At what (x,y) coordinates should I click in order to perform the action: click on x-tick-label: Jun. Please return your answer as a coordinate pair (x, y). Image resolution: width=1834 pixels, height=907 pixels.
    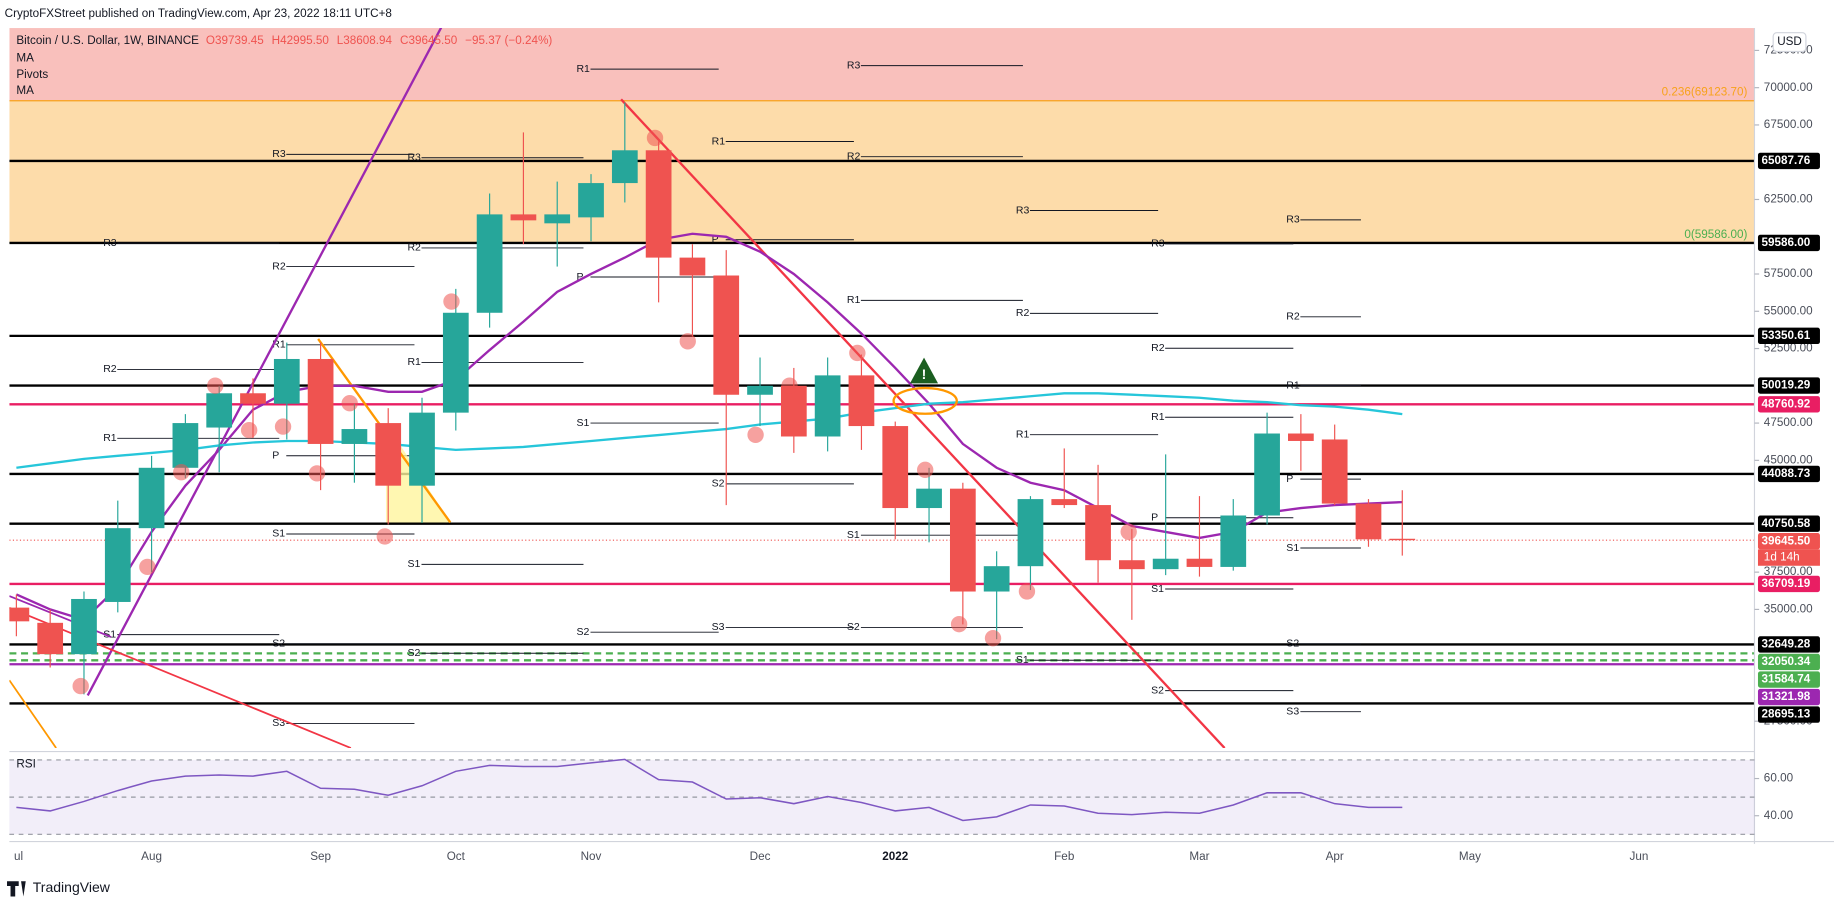
    Looking at the image, I should click on (1638, 856).